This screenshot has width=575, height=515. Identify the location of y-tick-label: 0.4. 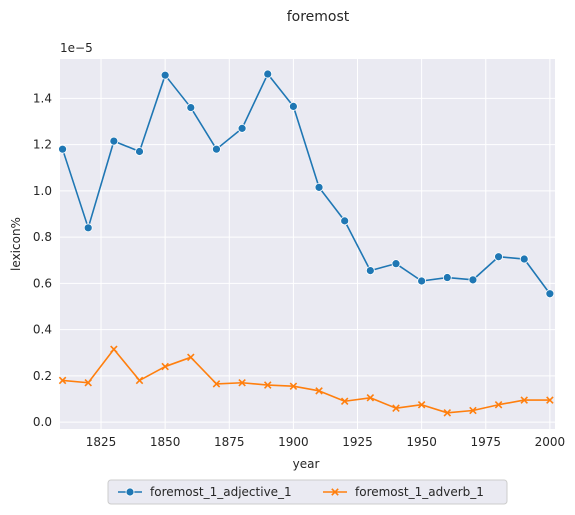
(42, 330).